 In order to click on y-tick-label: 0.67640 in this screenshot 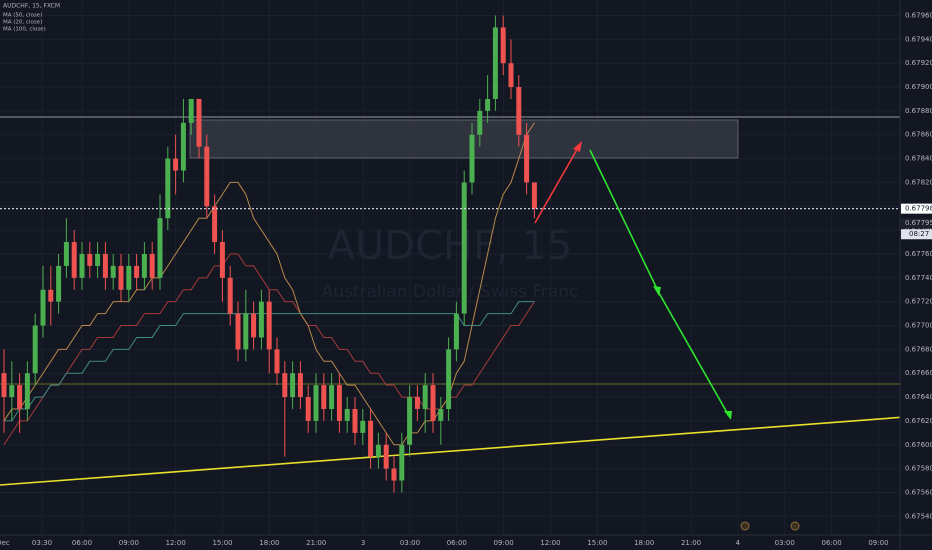, I will do `click(918, 397)`.